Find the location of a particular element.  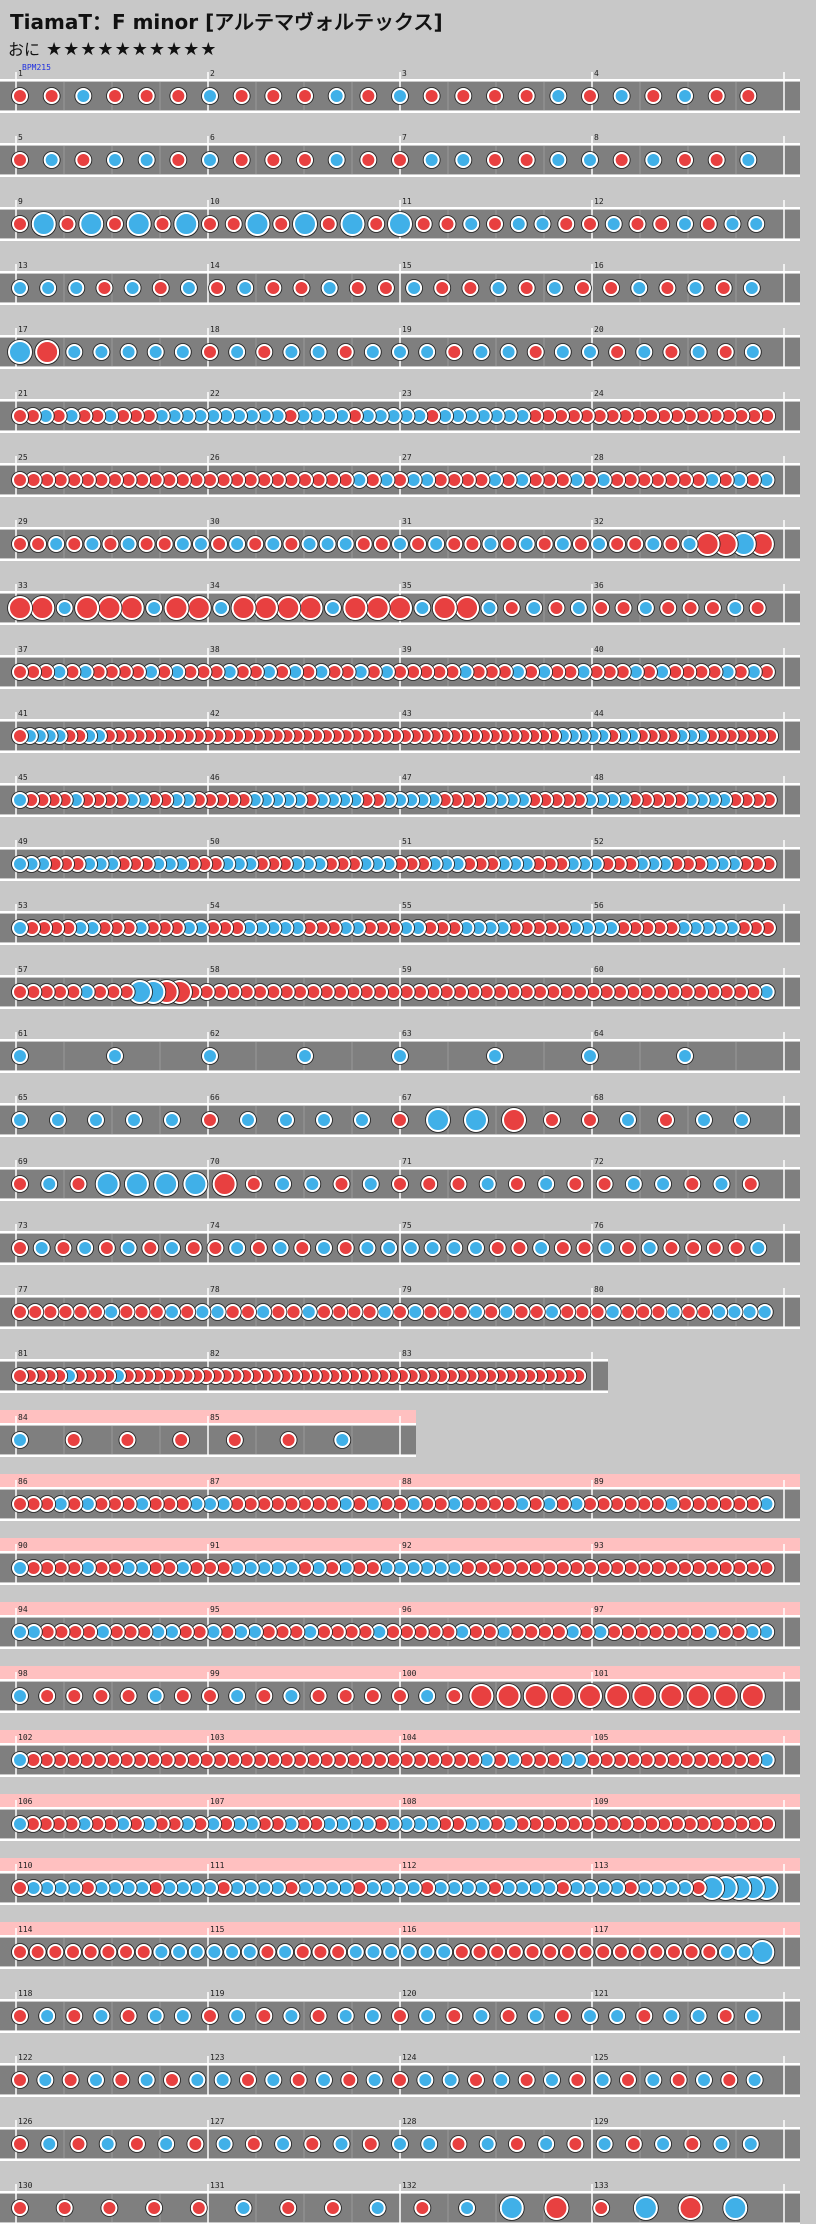

chart-row: 37 38 39 40 is located at coordinates (400, 667).